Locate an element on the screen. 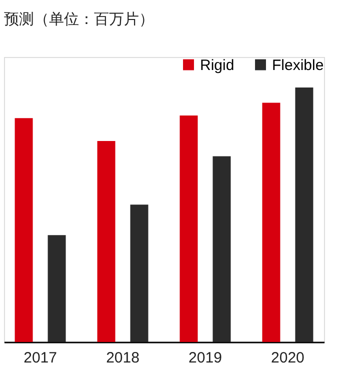 This screenshot has height=379, width=348. x-tick-label: 2019 is located at coordinates (205, 358).